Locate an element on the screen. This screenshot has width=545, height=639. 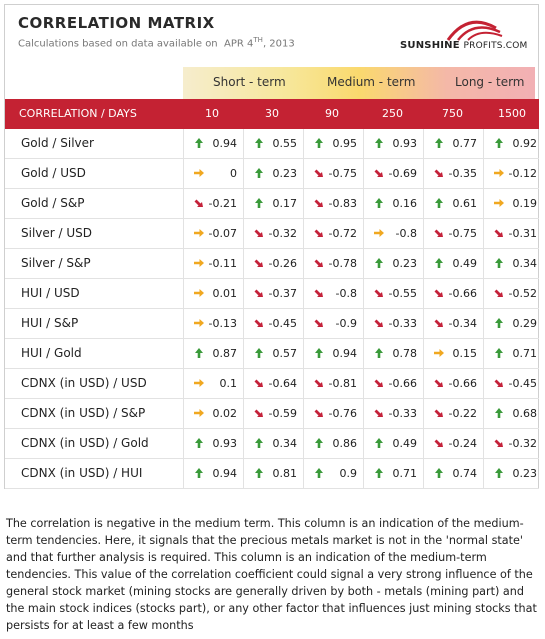
table-cell: 0.61 is located at coordinates (453, 204).